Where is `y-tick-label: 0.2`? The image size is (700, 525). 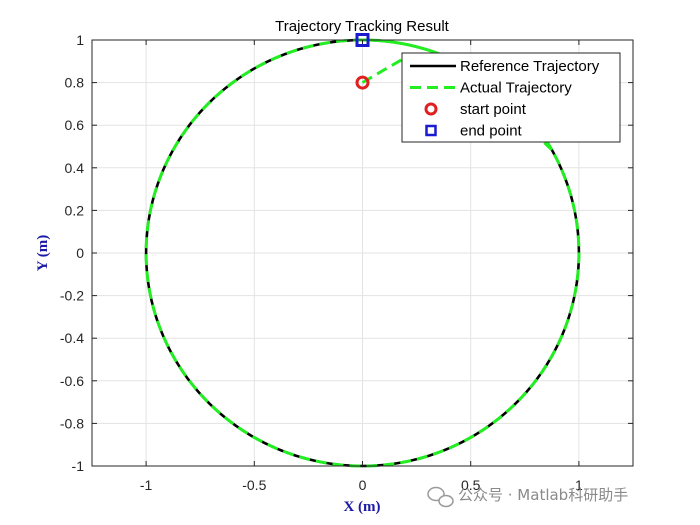 y-tick-label: 0.2 is located at coordinates (75, 210).